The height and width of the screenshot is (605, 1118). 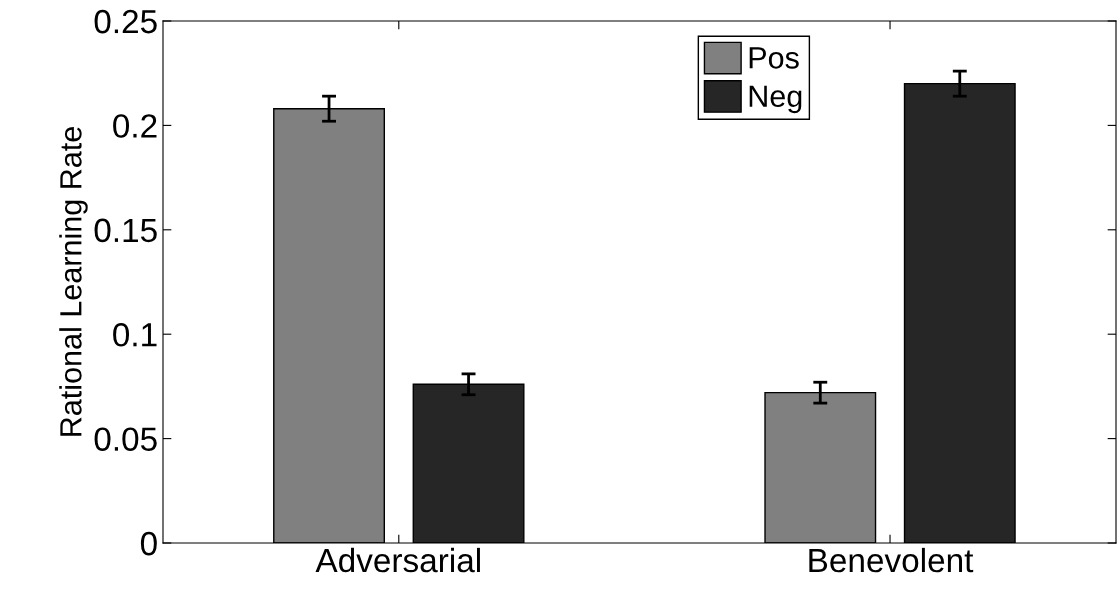 What do you see at coordinates (135, 126) in the screenshot?
I see `y-tick-label: 0.2` at bounding box center [135, 126].